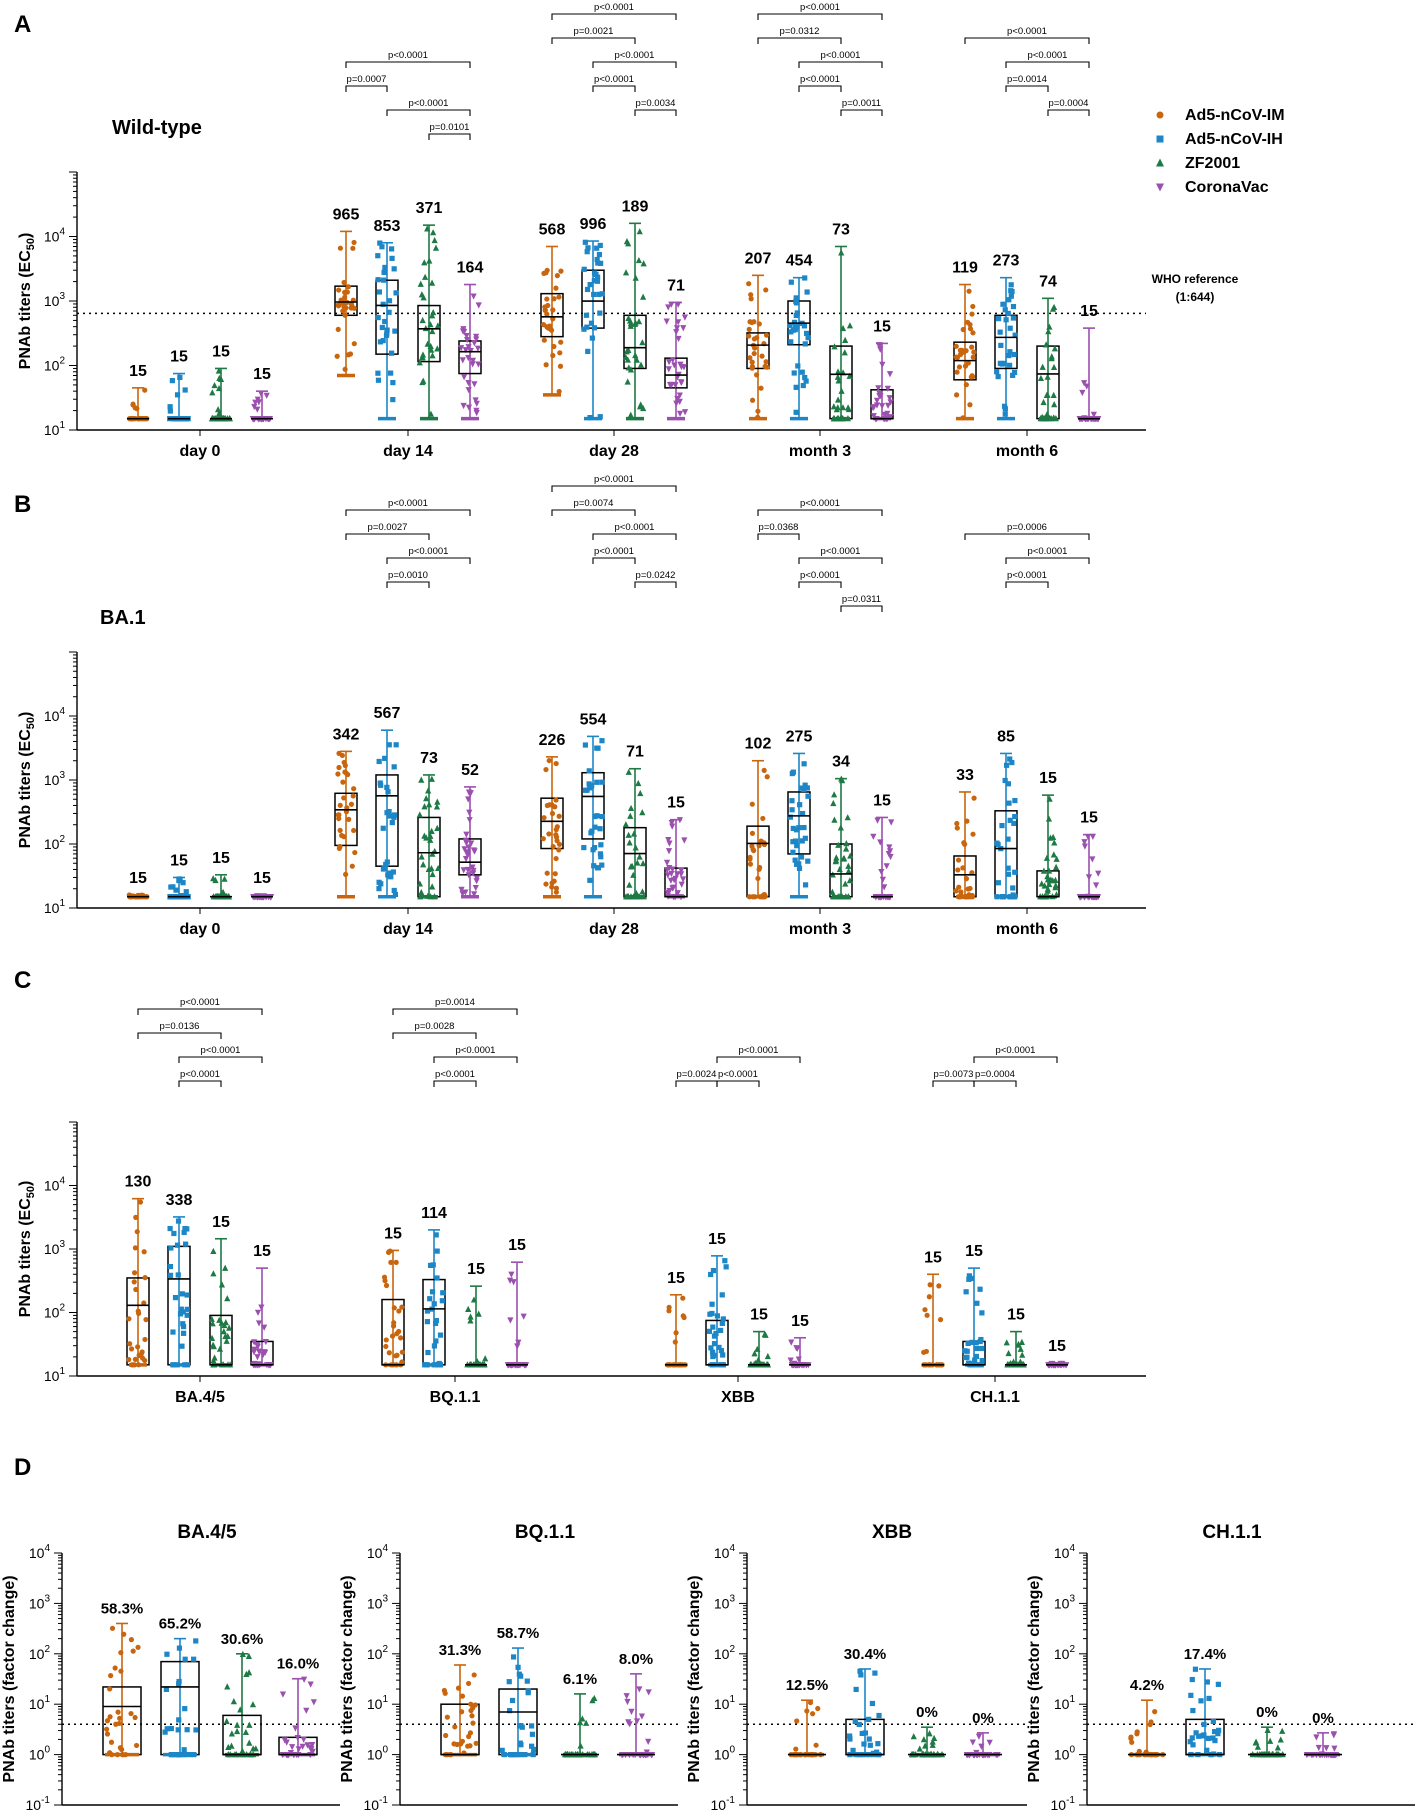 The image size is (1418, 1814). Describe the element at coordinates (1006, 337) in the screenshot. I see `box-IH: 273` at that location.